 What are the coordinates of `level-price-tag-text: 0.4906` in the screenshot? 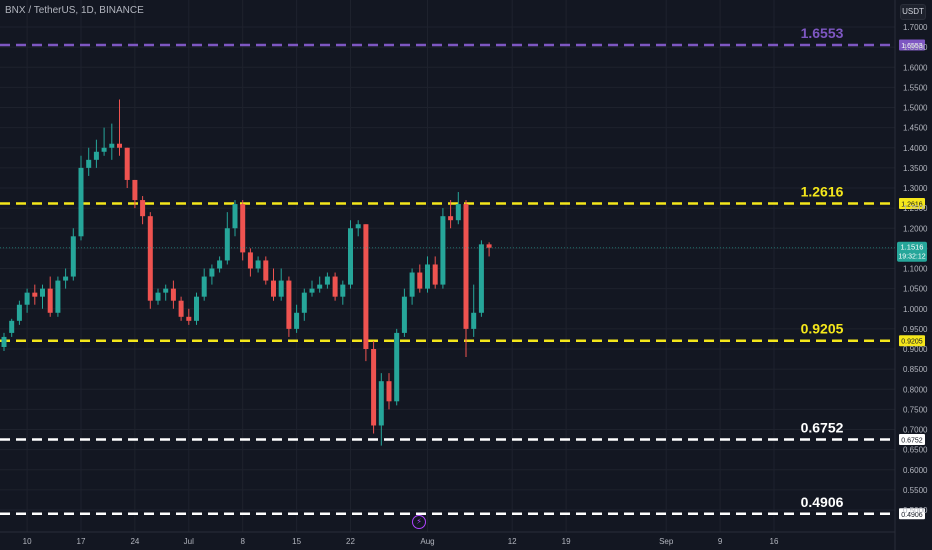 It's located at (912, 515).